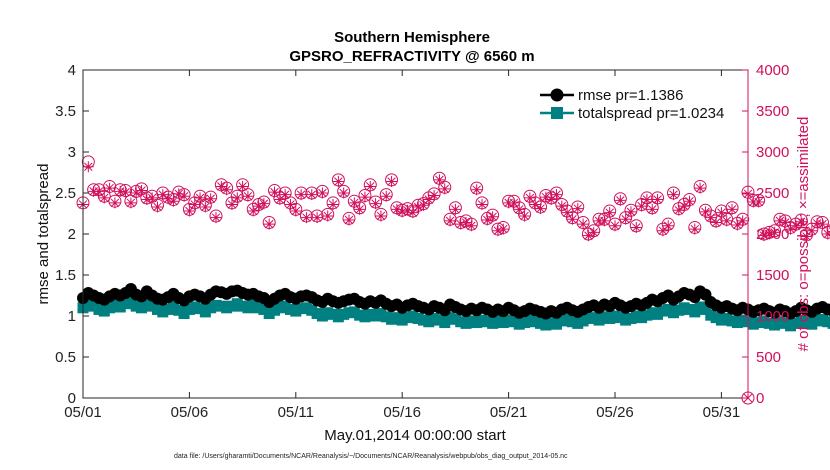 This screenshot has height=470, width=830. I want to click on legend-rmse-marker, so click(557, 95).